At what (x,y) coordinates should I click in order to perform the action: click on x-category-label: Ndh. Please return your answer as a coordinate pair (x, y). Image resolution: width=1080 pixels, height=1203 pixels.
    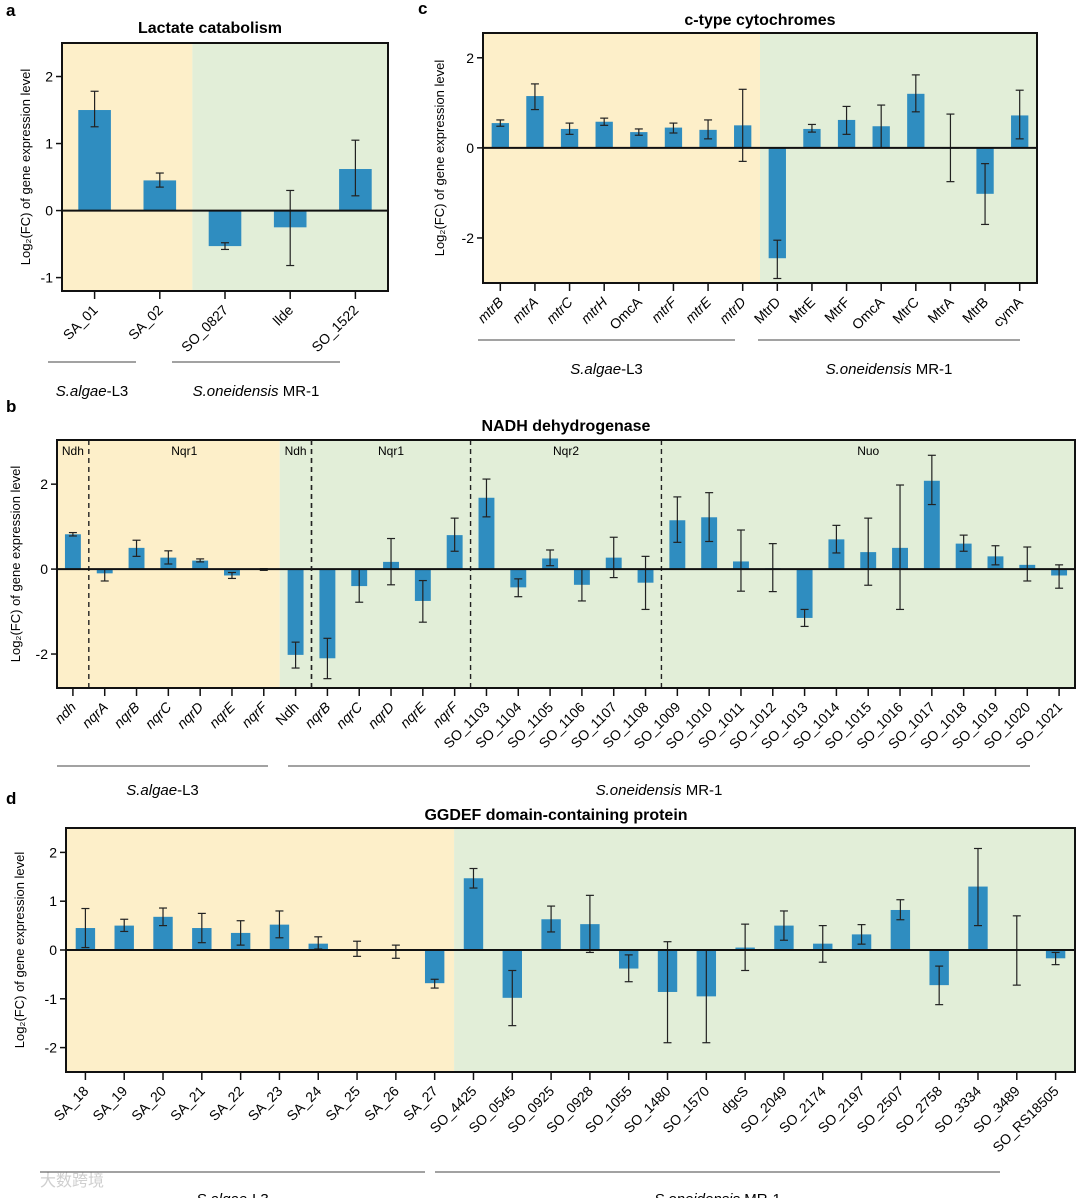
    Looking at the image, I should click on (286, 713).